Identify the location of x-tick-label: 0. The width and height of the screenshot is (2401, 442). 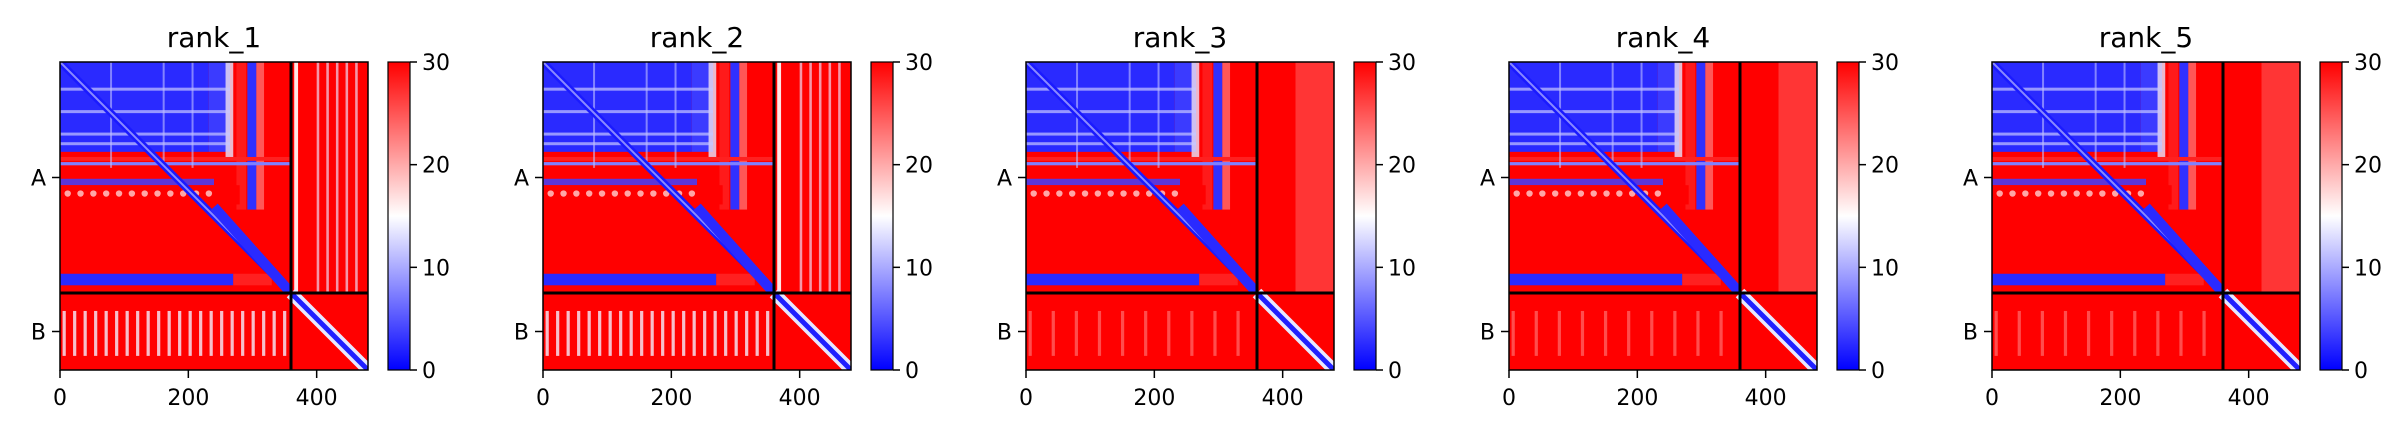
(1992, 398).